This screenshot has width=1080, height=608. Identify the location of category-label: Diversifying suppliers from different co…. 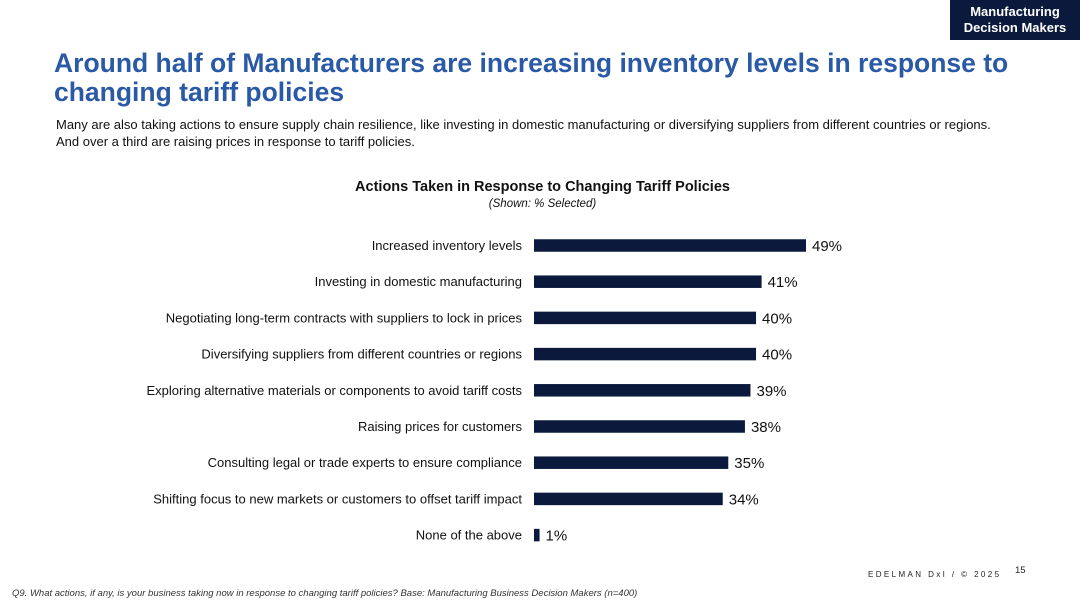
(361, 354).